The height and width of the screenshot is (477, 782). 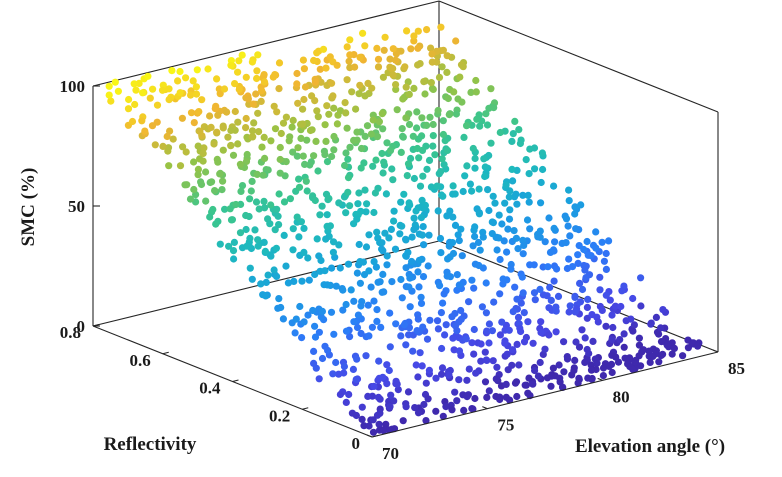 I want to click on reflectivity-tick-mark, so click(x=375, y=436).